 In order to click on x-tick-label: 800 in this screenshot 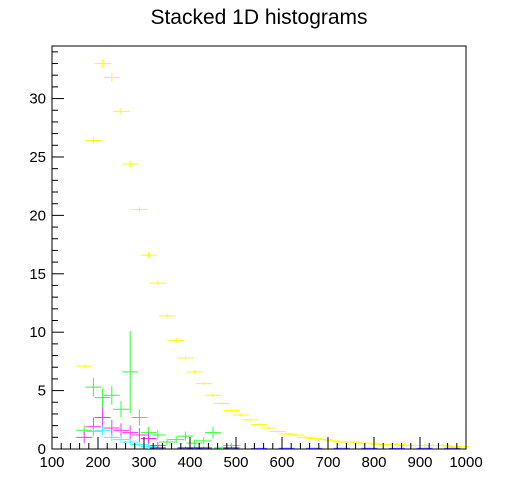, I will do `click(373, 462)`.